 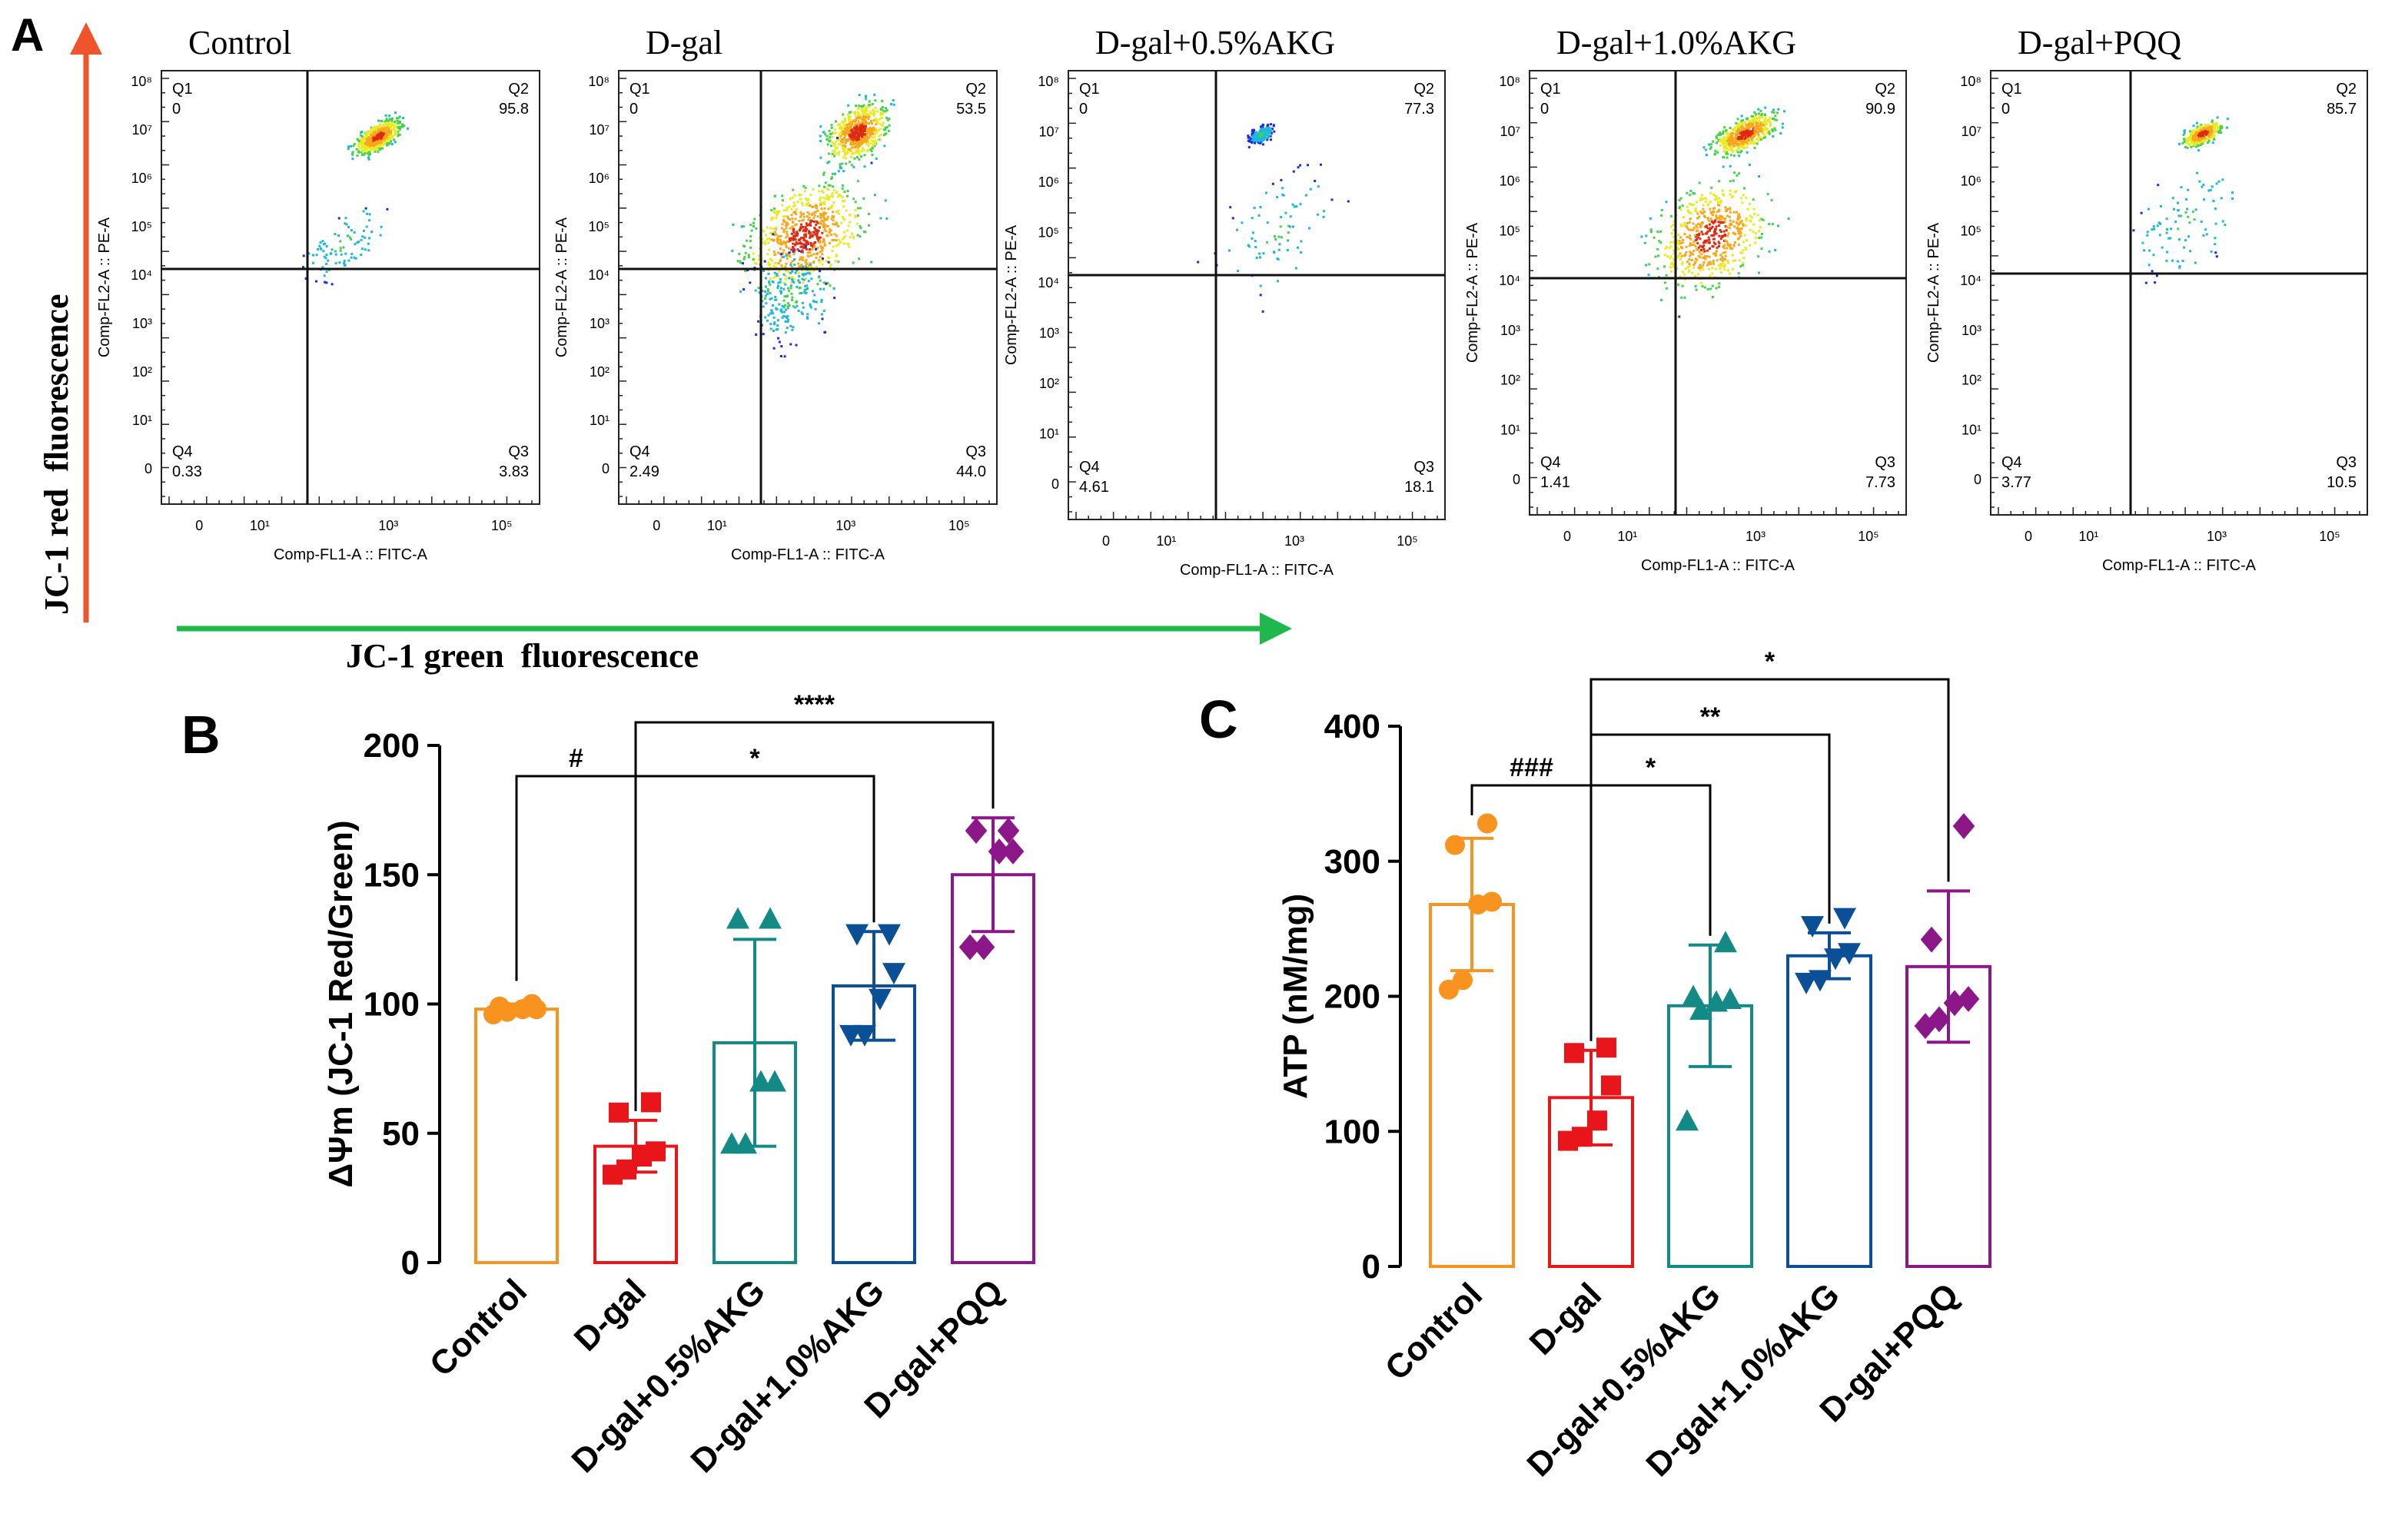 What do you see at coordinates (2005, 110) in the screenshot?
I see `q1-value: 0` at bounding box center [2005, 110].